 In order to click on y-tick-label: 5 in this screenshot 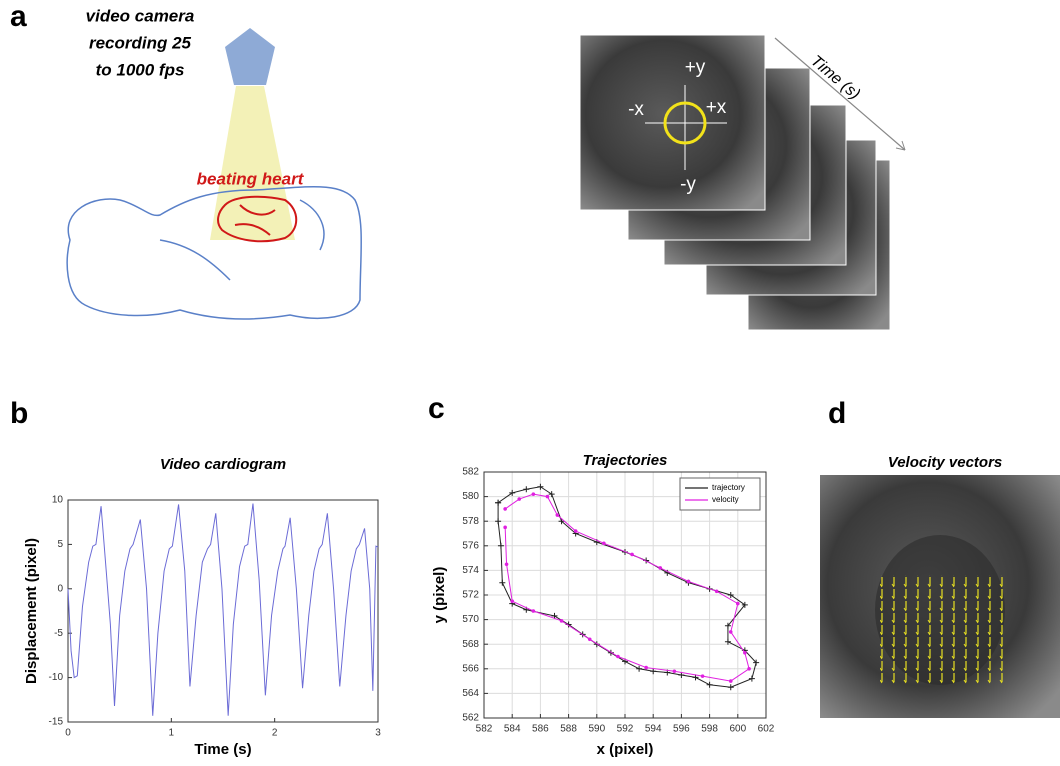, I will do `click(60, 544)`.